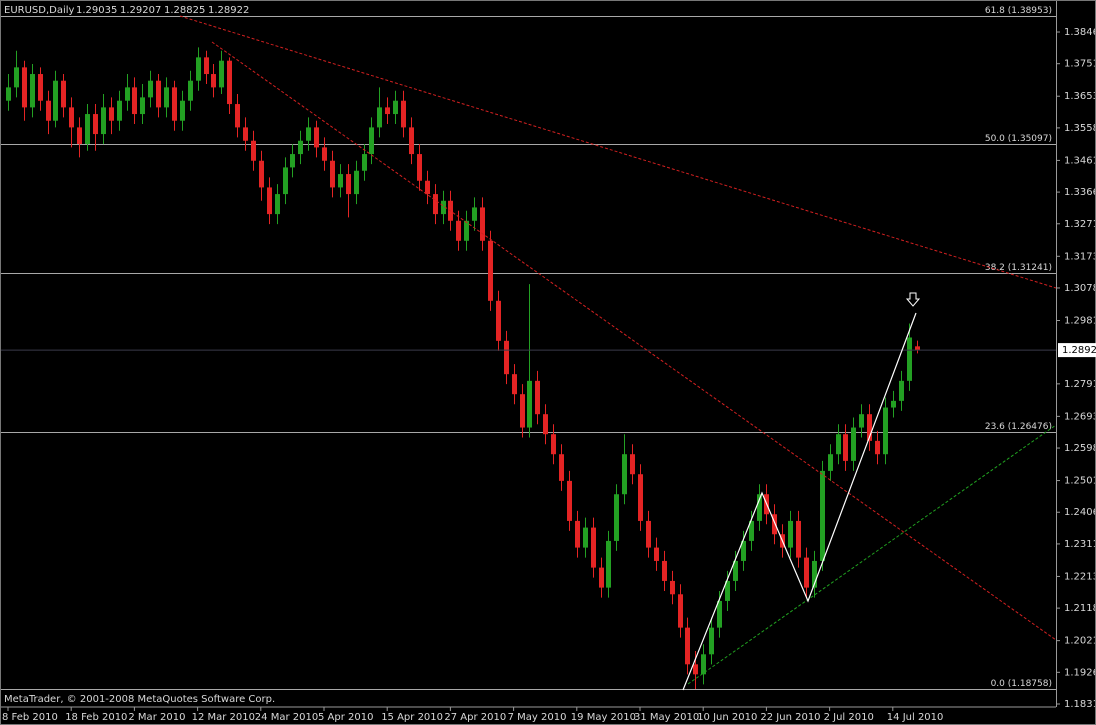 This screenshot has height=725, width=1096. What do you see at coordinates (345, 717) in the screenshot?
I see `x-tick-label: 5 Apr 2010` at bounding box center [345, 717].